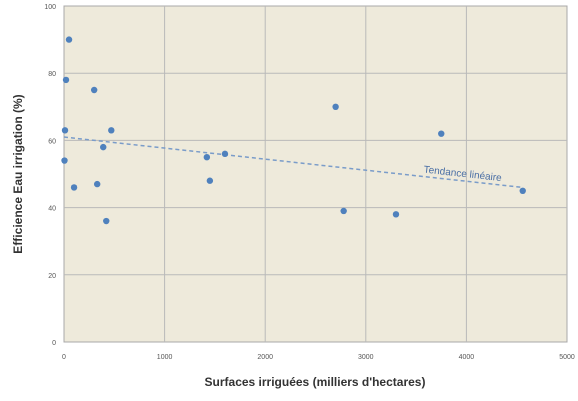  I want to click on x-tick-label: 0, so click(64, 357).